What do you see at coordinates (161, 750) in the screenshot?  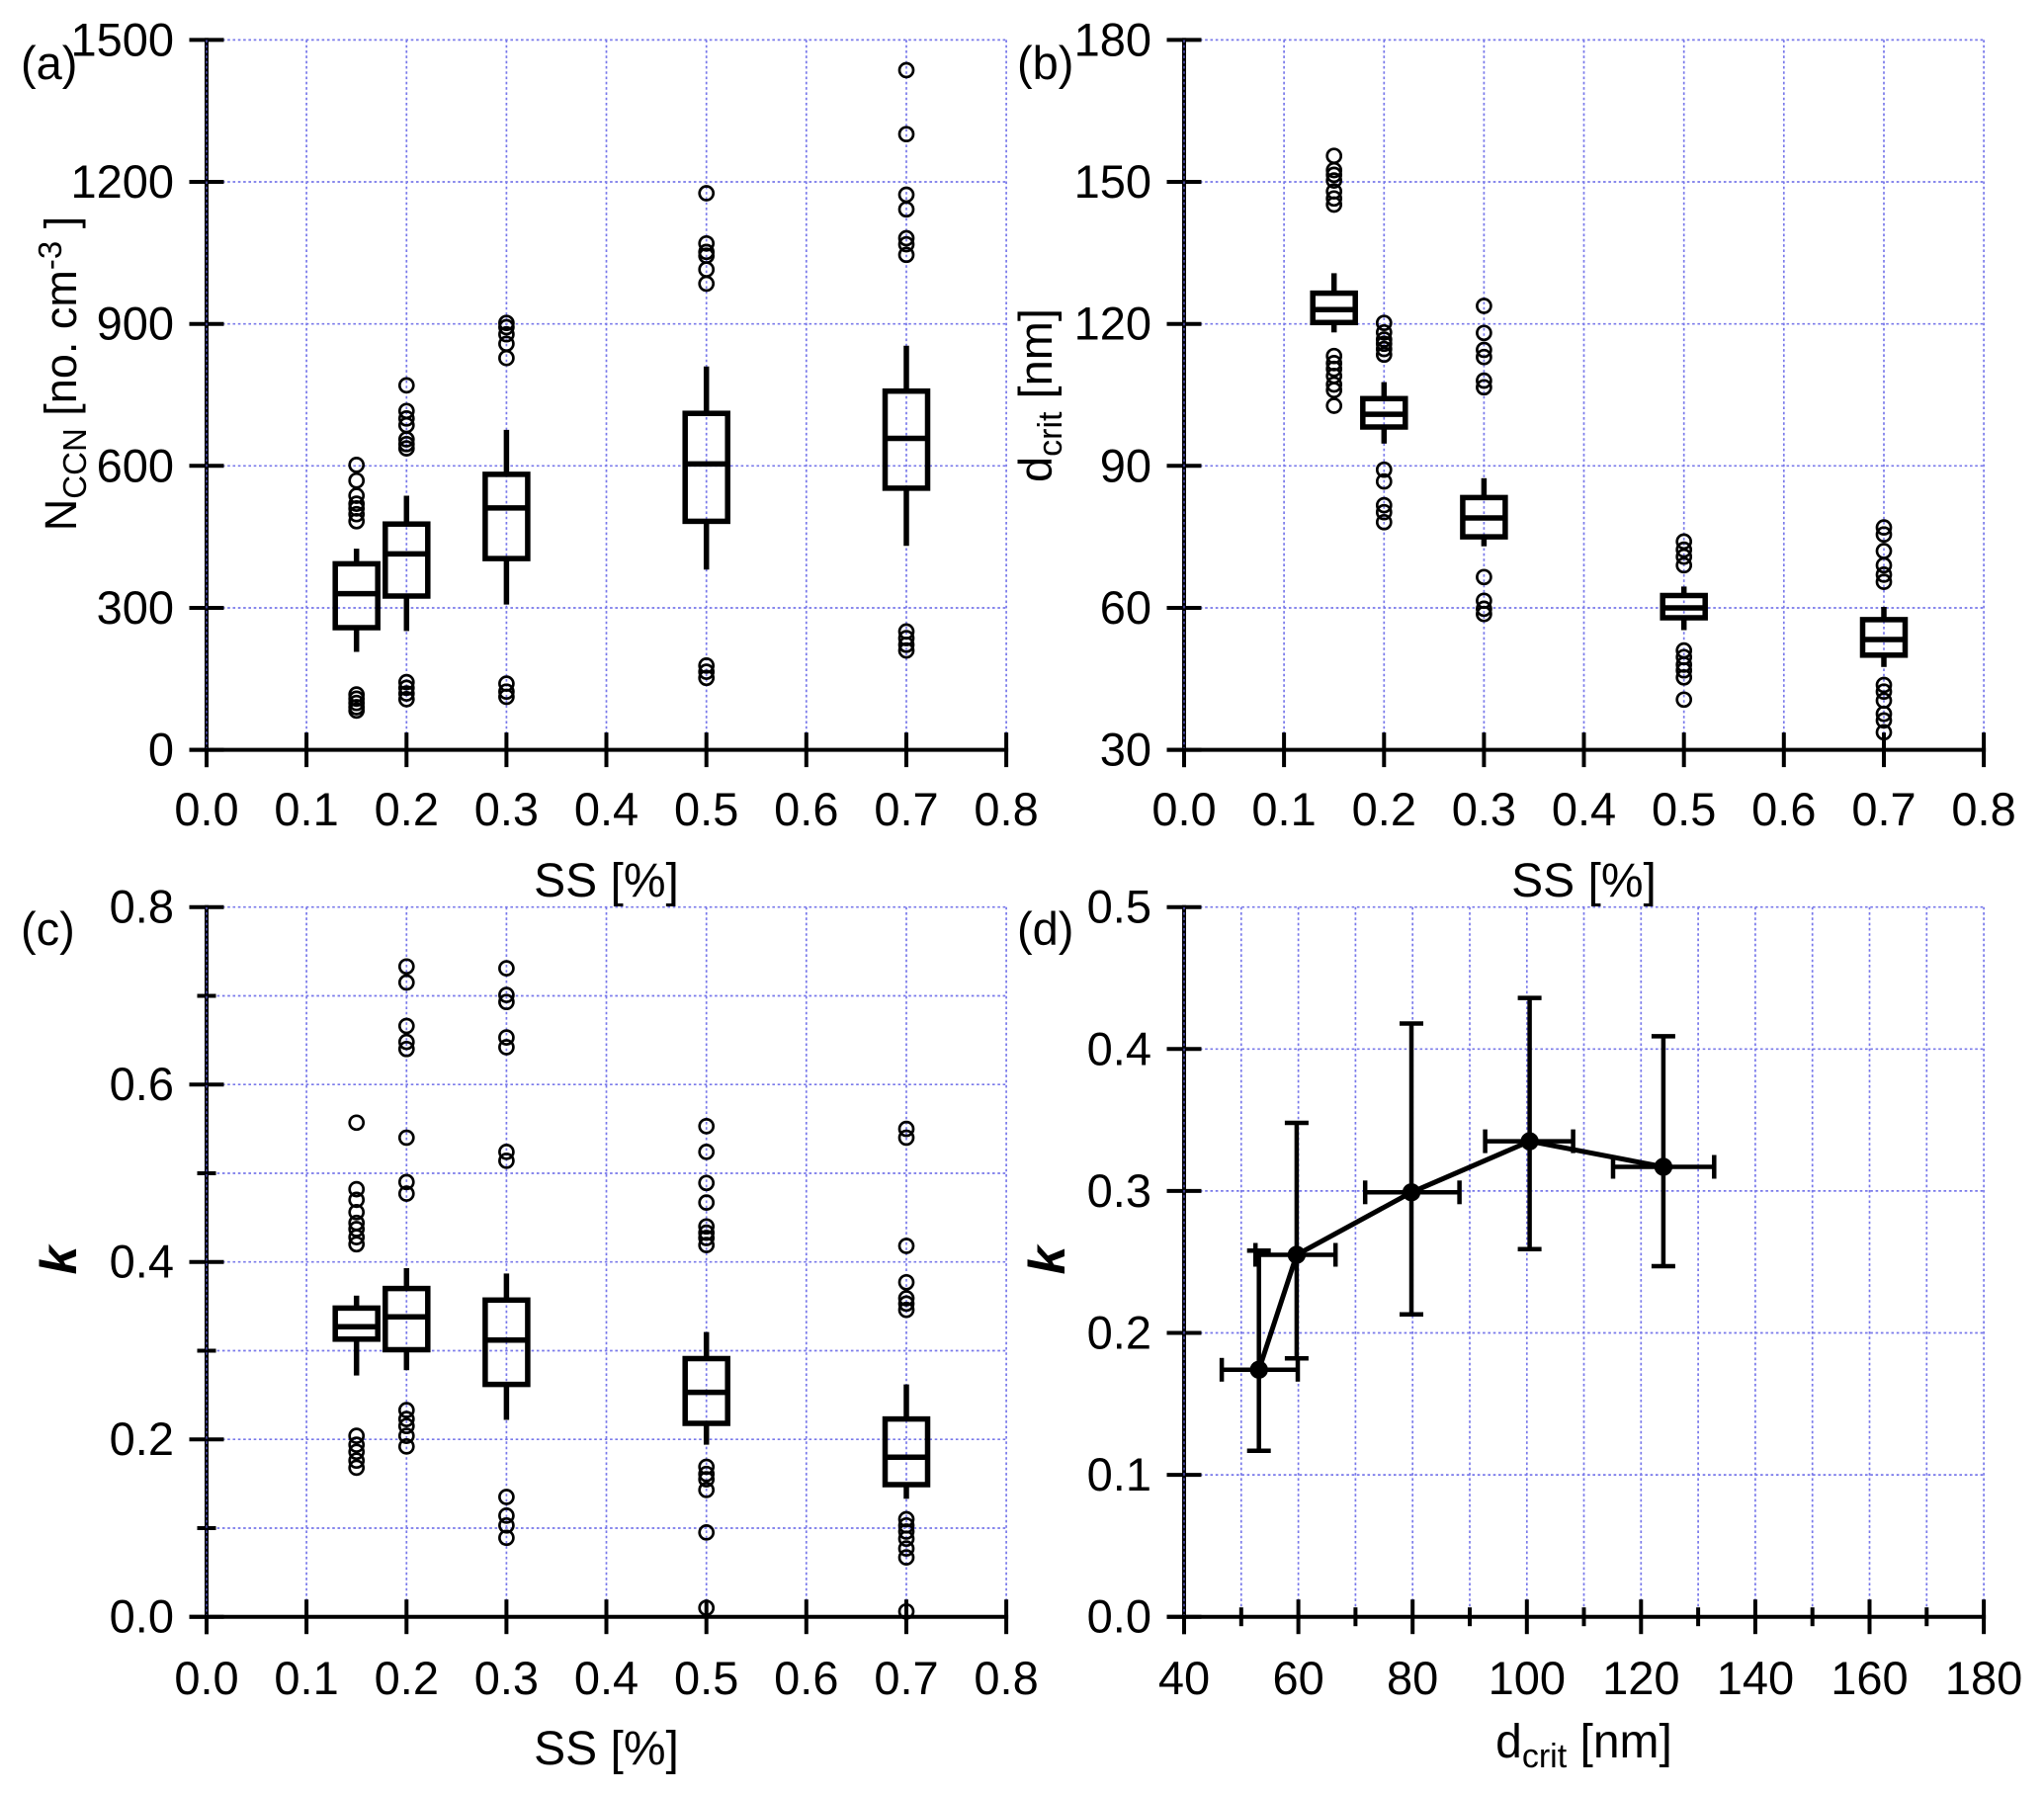 I see `svg-text: 0` at bounding box center [161, 750].